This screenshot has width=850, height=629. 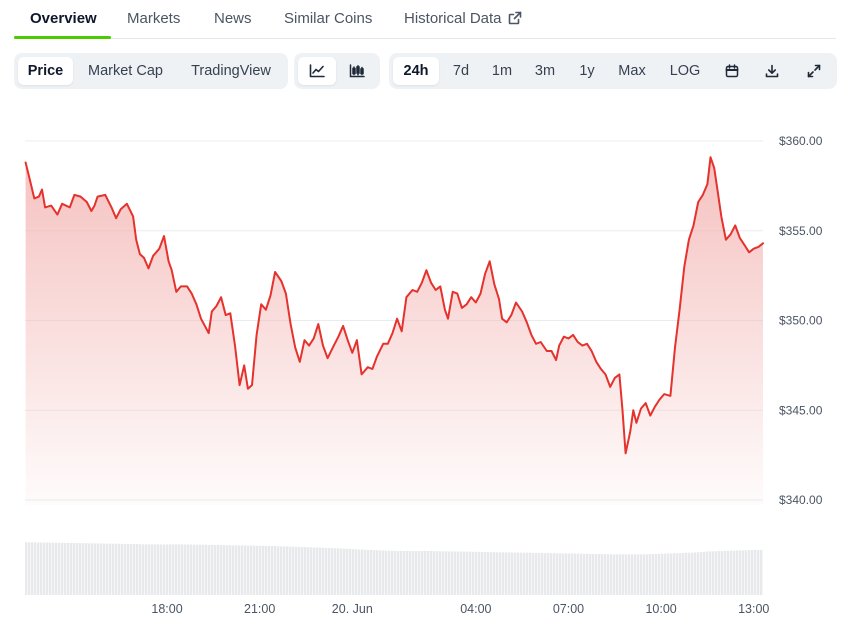 What do you see at coordinates (685, 71) in the screenshot?
I see `log-scale-button: LOG` at bounding box center [685, 71].